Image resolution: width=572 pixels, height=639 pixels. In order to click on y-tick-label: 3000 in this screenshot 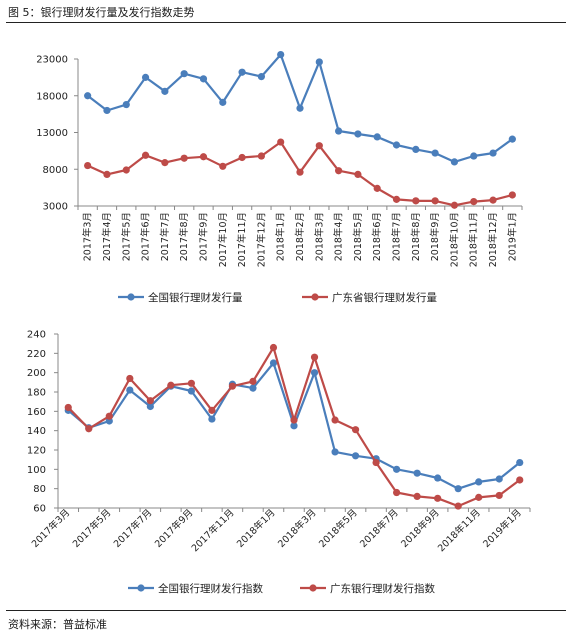, I will do `click(55, 207)`.